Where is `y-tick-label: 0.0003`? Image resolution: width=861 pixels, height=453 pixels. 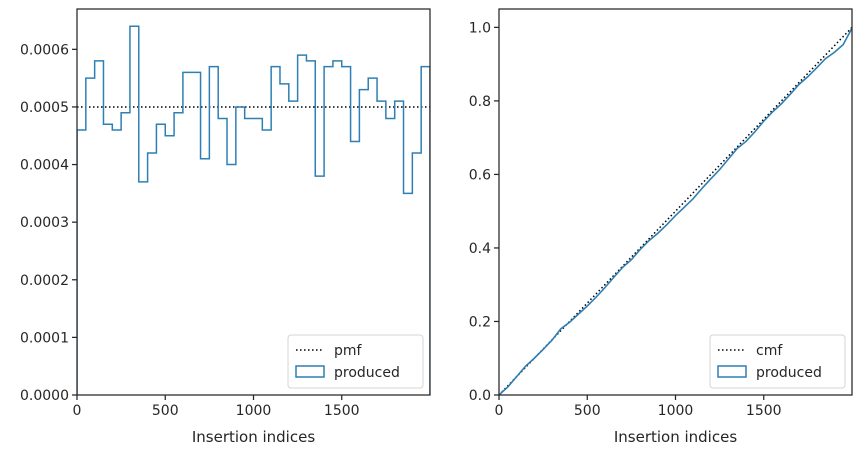 y-tick-label: 0.0003 is located at coordinates (44, 223).